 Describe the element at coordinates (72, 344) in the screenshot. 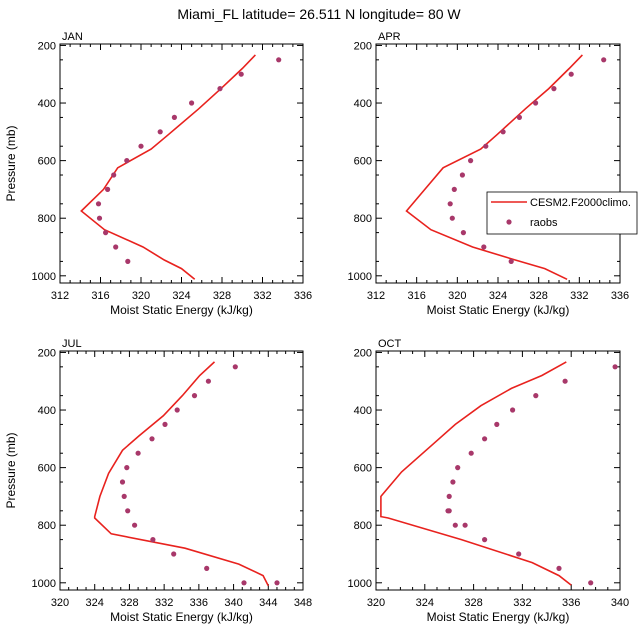

I see `panel-label: JUL` at that location.